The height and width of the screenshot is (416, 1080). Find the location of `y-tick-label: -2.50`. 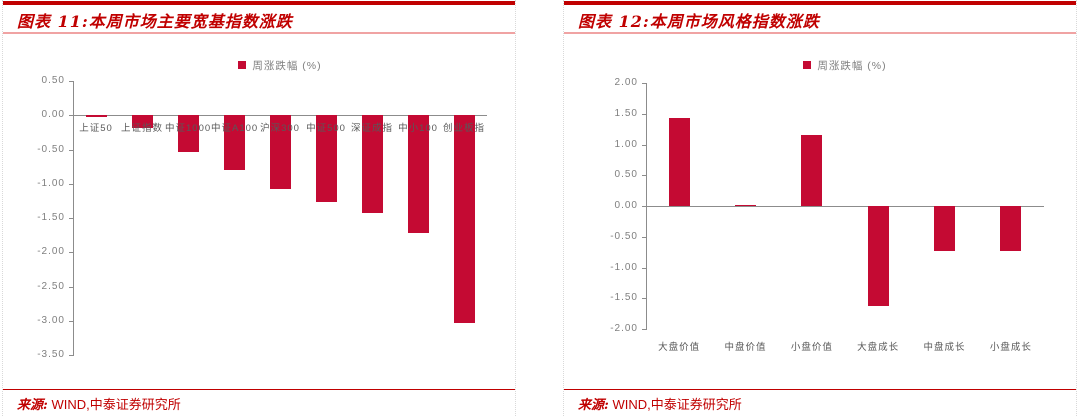

y-tick-label: -2.50 is located at coordinates (51, 286).